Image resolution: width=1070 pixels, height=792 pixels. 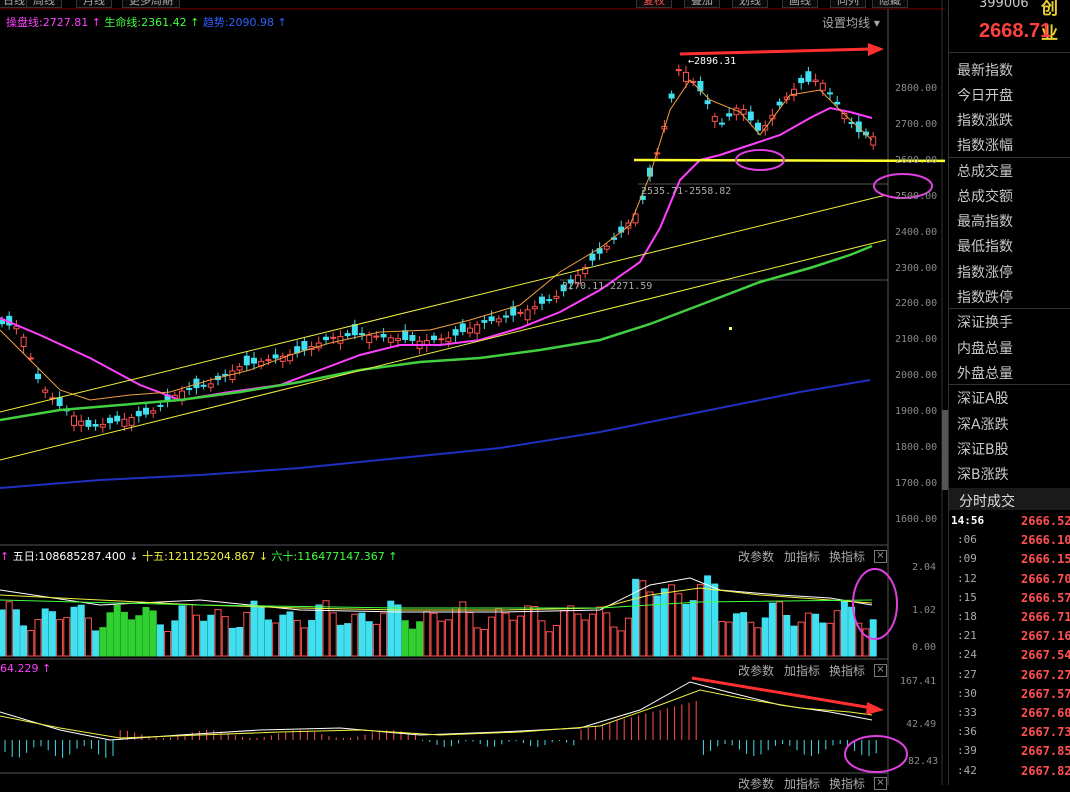 I want to click on tab-draw: 画线, so click(x=800, y=4).